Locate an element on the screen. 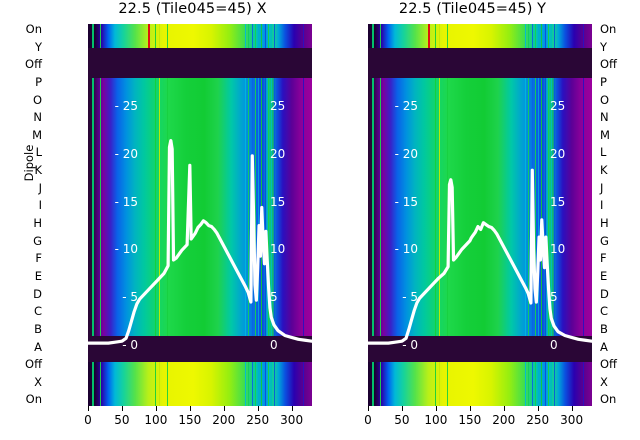 The height and width of the screenshot is (440, 640). dipole-label-right-6: M is located at coordinates (605, 134).